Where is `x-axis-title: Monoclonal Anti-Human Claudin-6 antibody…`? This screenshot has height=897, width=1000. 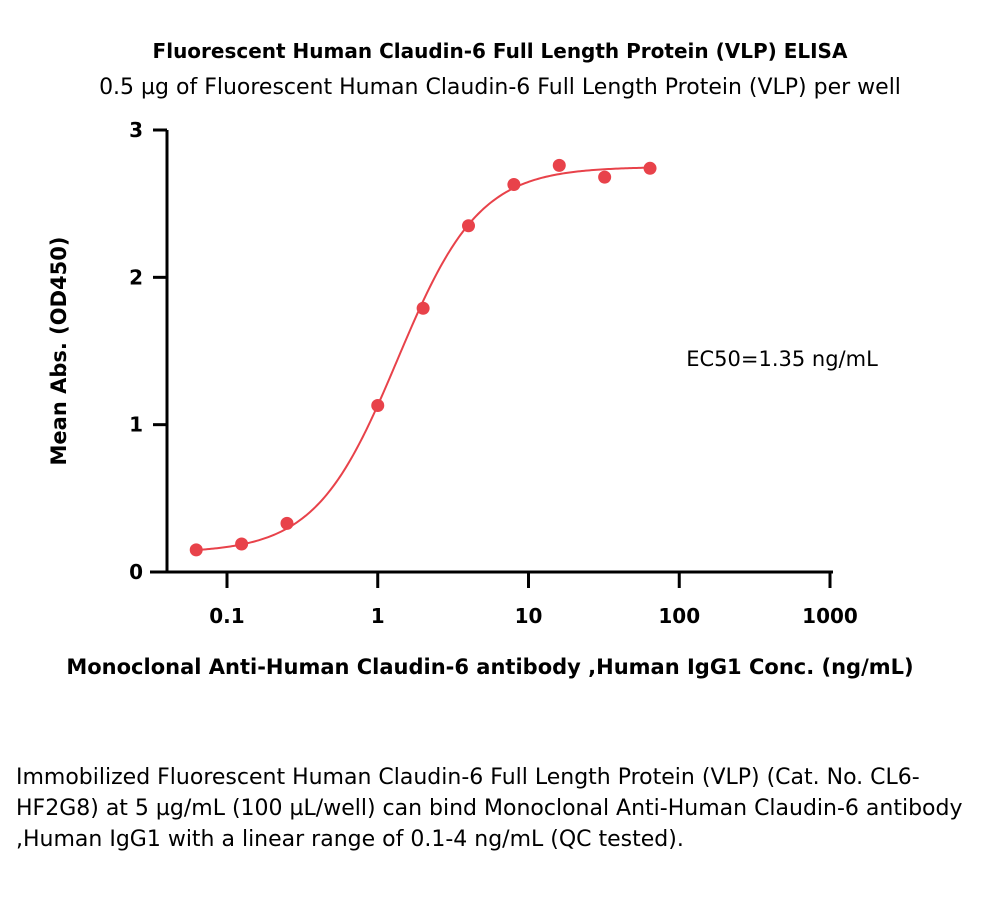 x-axis-title: Monoclonal Anti-Human Claudin-6 antibody… is located at coordinates (489, 667).